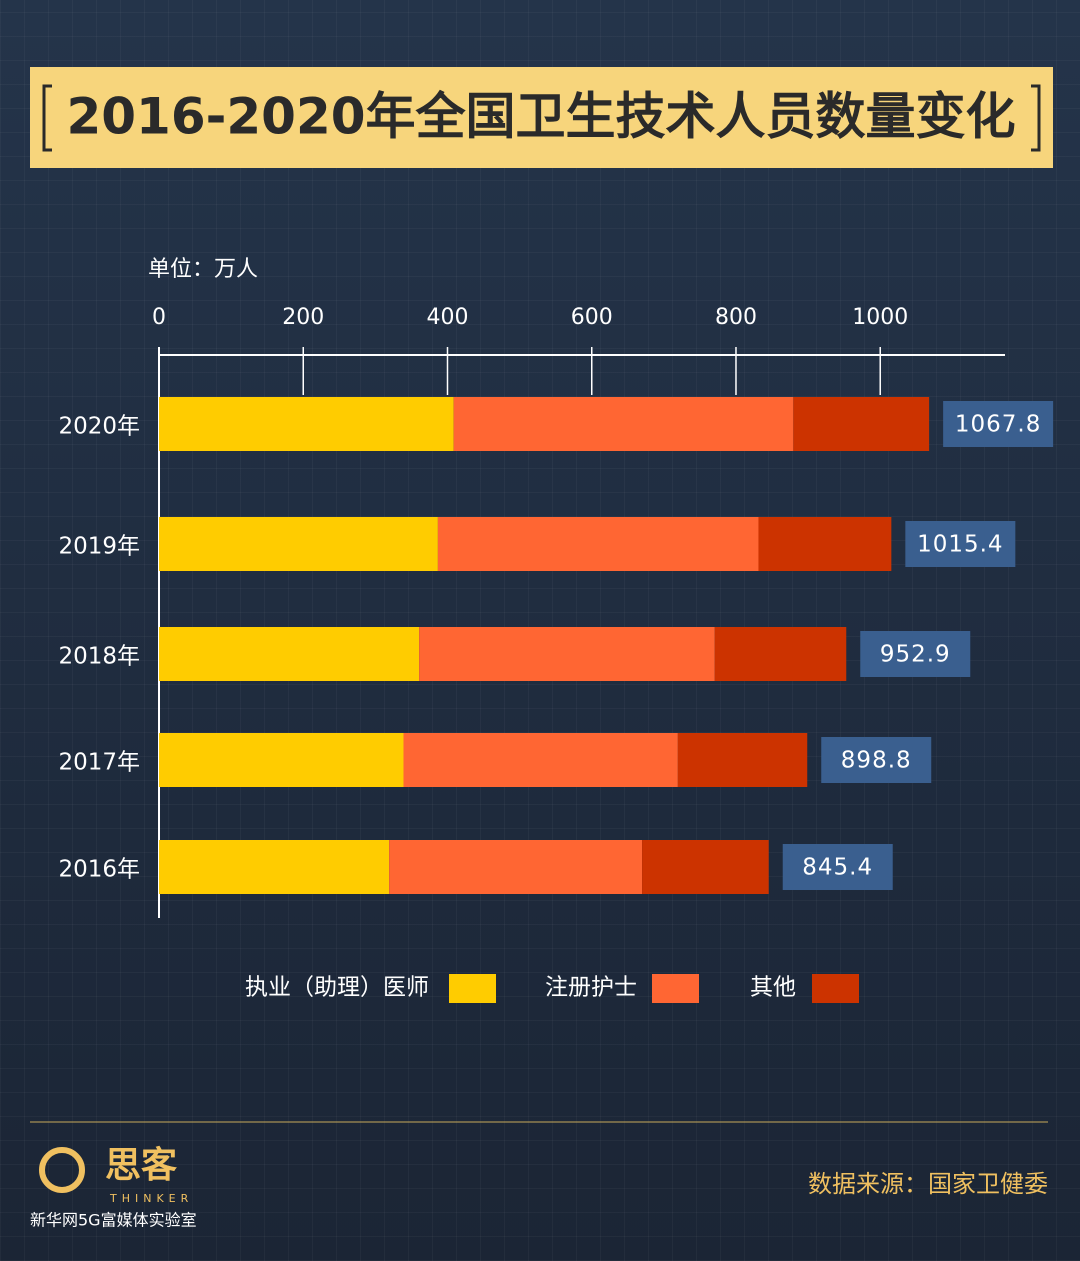  What do you see at coordinates (99, 763) in the screenshot?
I see `y-tick-label: 2017年` at bounding box center [99, 763].